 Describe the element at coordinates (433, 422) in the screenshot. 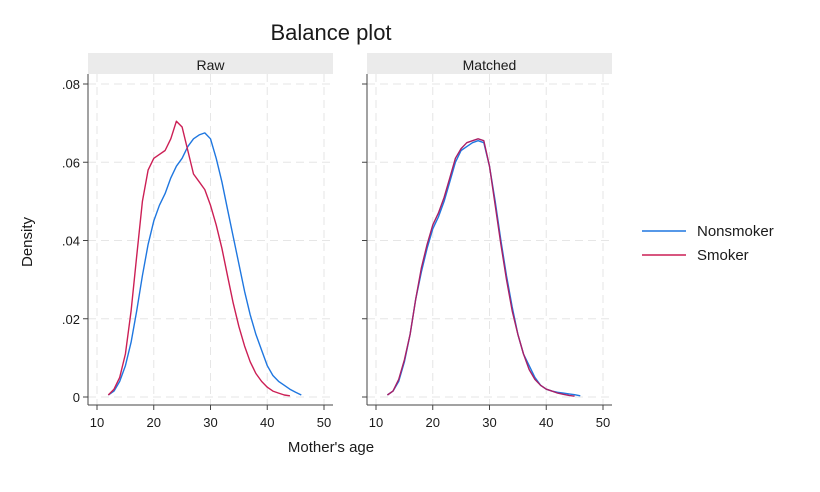

I see `x-tick-label-matched-1: 20` at that location.